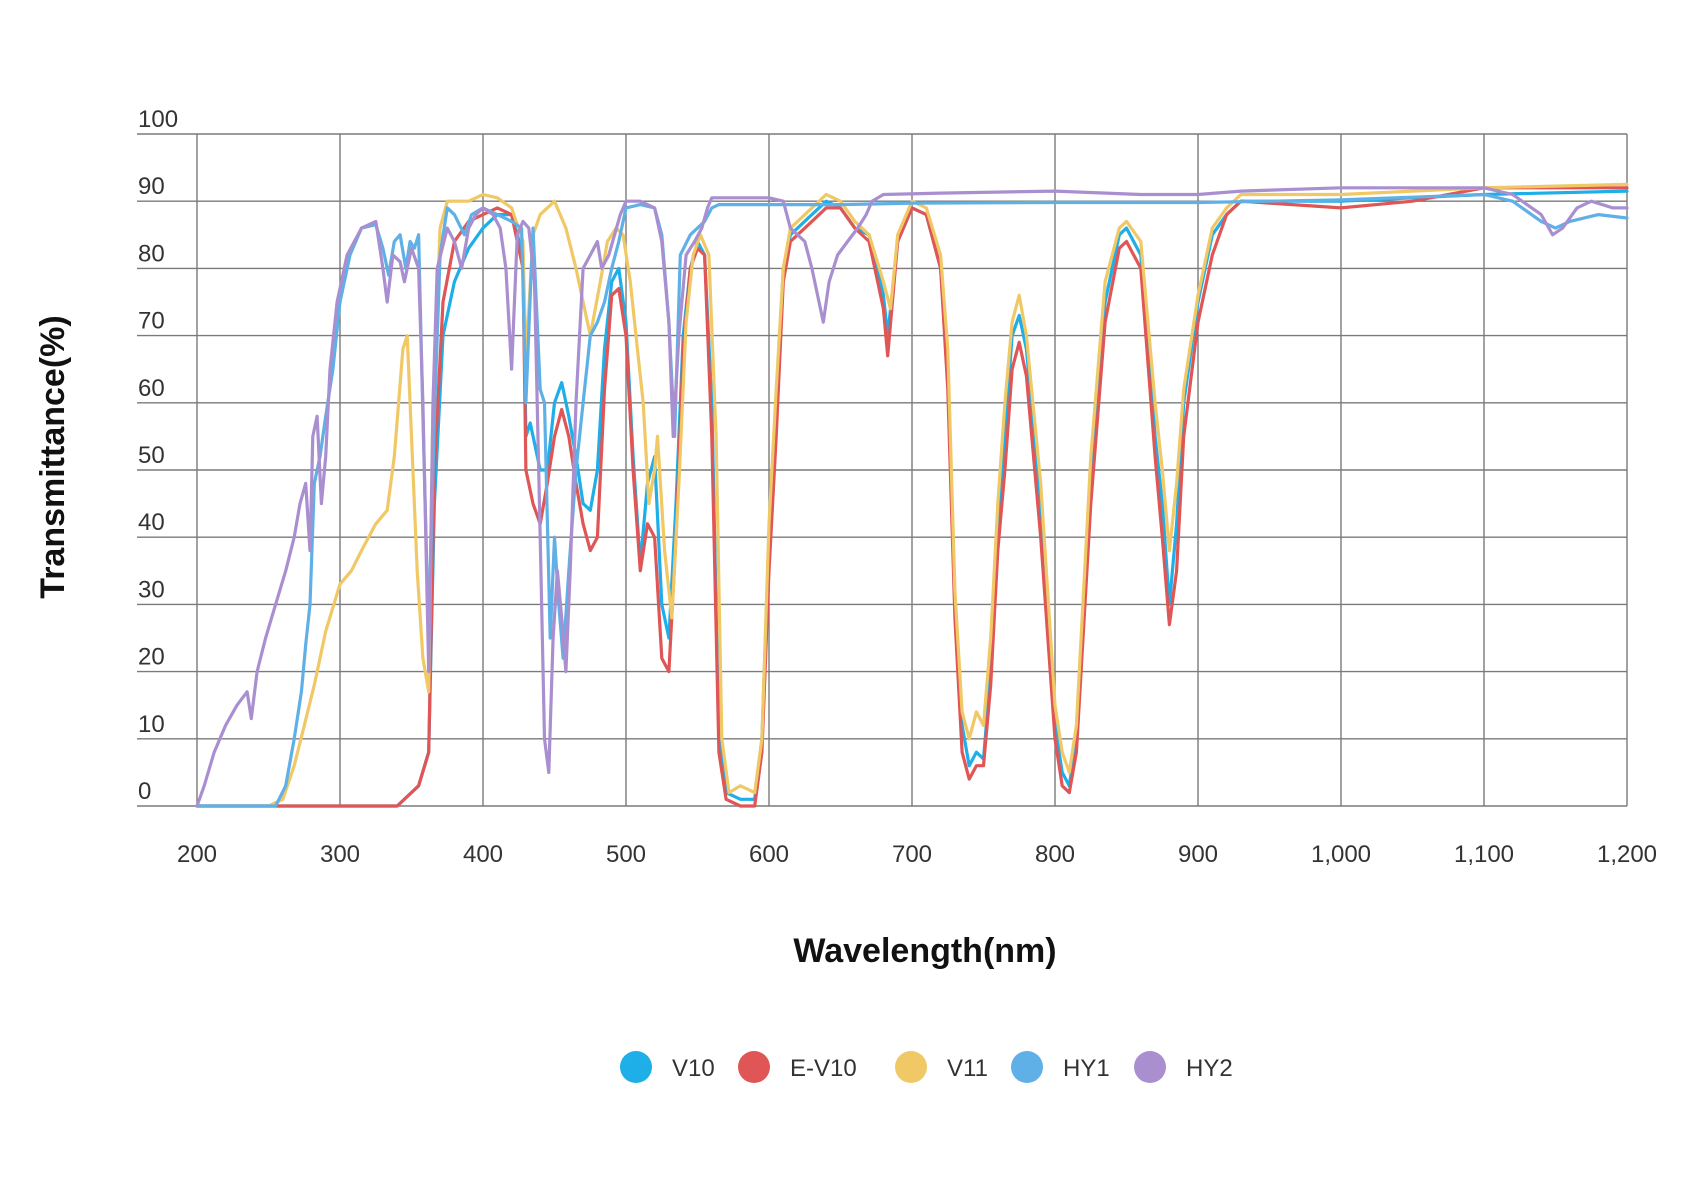 The height and width of the screenshot is (1190, 1684). I want to click on x-axis-title: Wavelength(nm), so click(924, 951).